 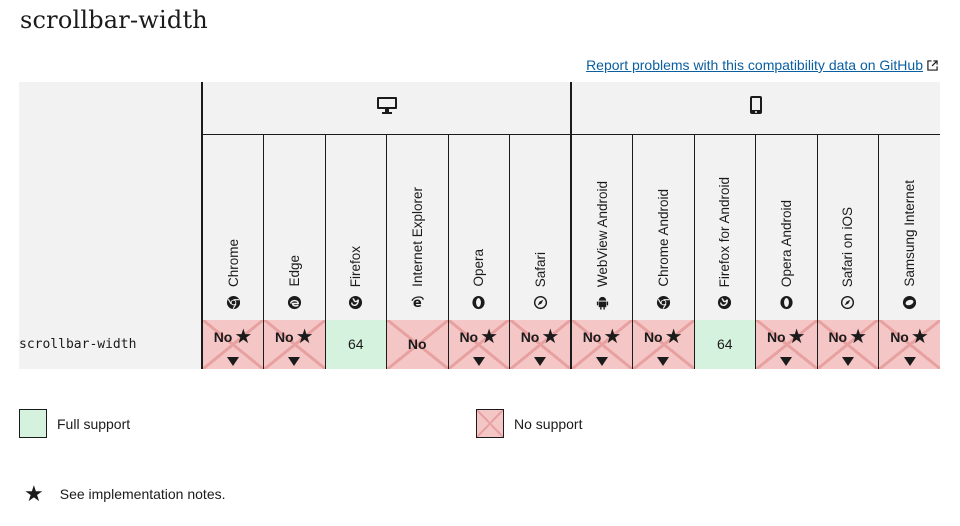 I want to click on browser-header-webview-android: WebView Android, so click(x=601, y=227).